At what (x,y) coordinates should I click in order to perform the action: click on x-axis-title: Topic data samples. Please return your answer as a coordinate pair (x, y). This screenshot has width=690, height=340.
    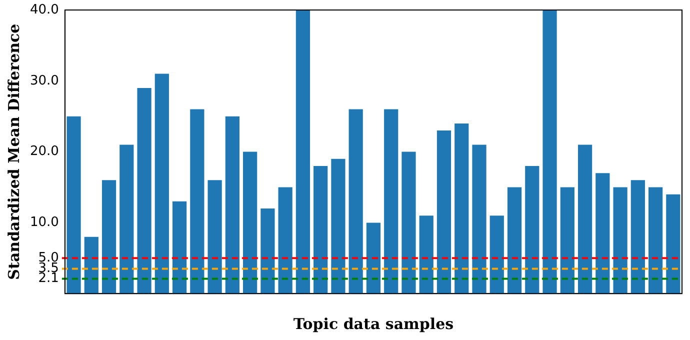
    Looking at the image, I should click on (373, 323).